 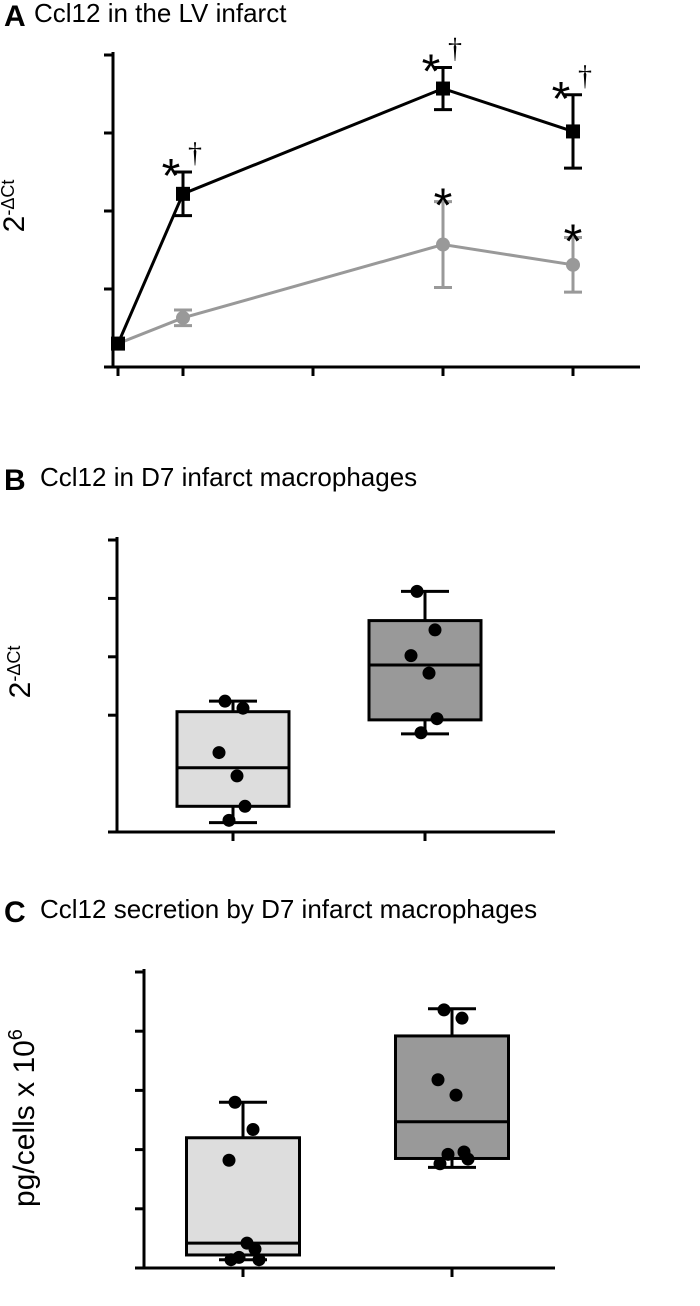 What do you see at coordinates (345, 215) in the screenshot?
I see `series-line-LPS+MI` at bounding box center [345, 215].